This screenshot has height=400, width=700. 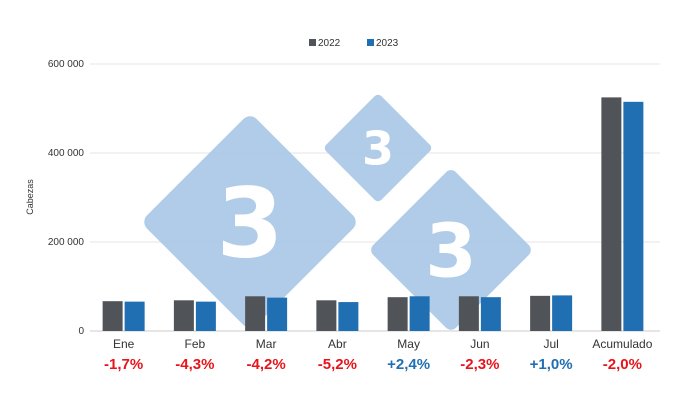 I want to click on bar-2022-Ene, so click(x=112, y=316).